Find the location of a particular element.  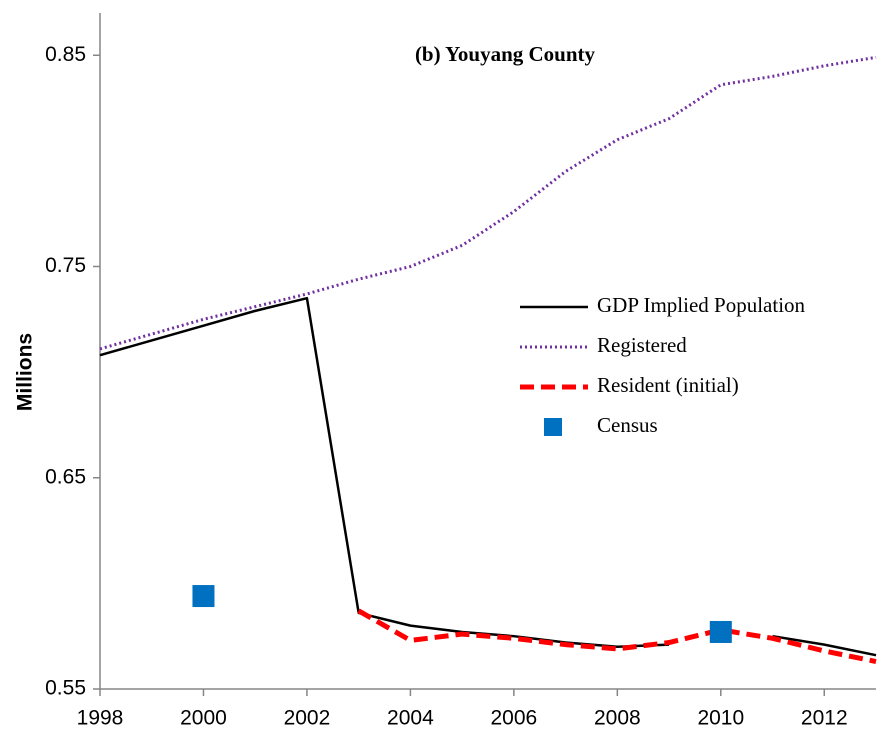

legend-label: GDP Implied Population is located at coordinates (701, 305).